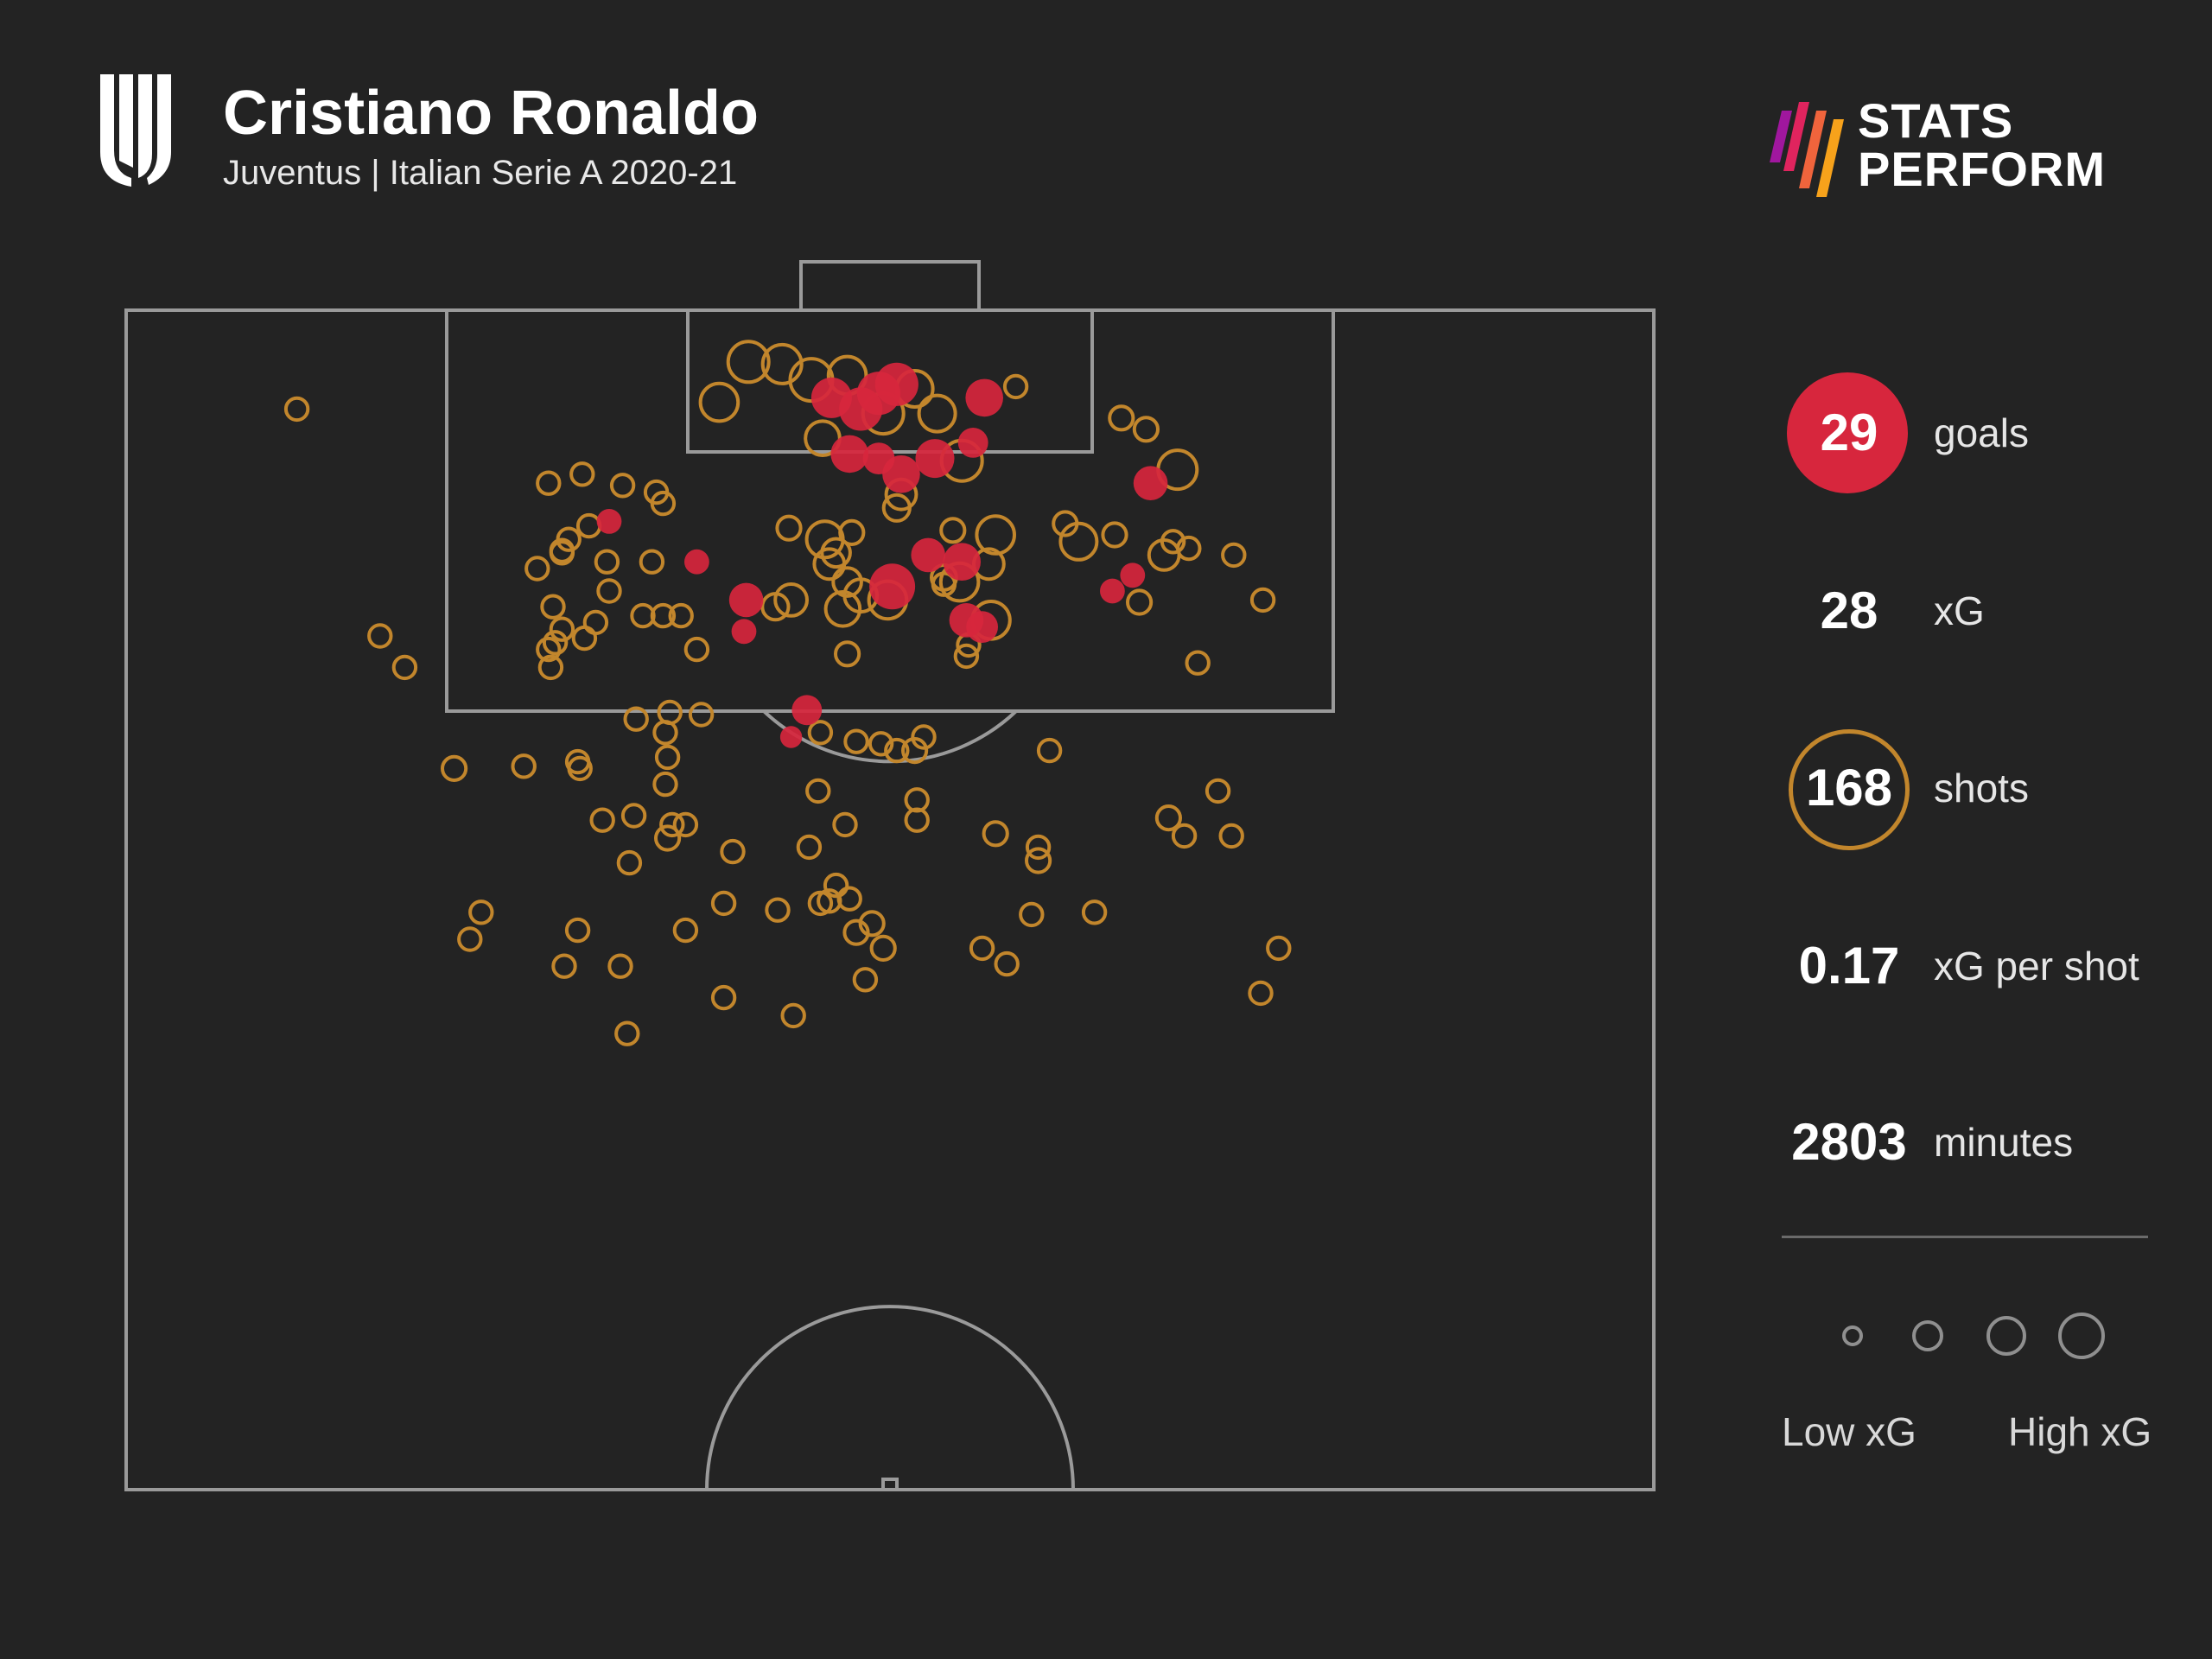 The width and height of the screenshot is (2212, 1659). What do you see at coordinates (890, 286) in the screenshot?
I see `goal` at bounding box center [890, 286].